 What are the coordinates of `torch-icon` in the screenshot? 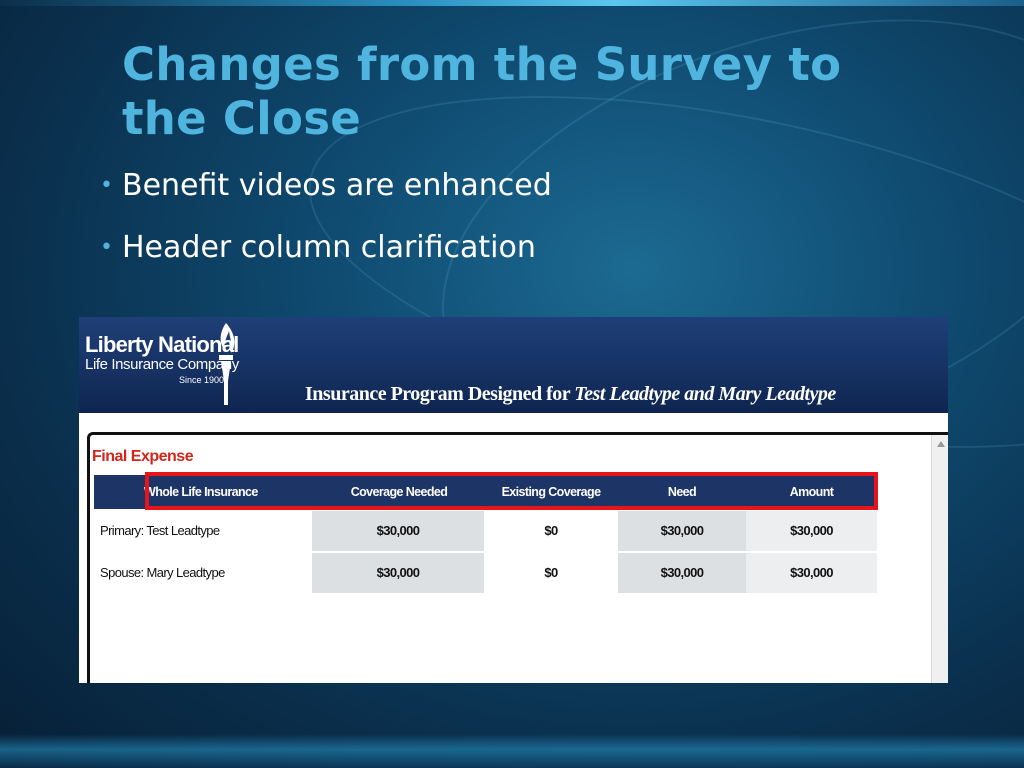 It's located at (227, 364).